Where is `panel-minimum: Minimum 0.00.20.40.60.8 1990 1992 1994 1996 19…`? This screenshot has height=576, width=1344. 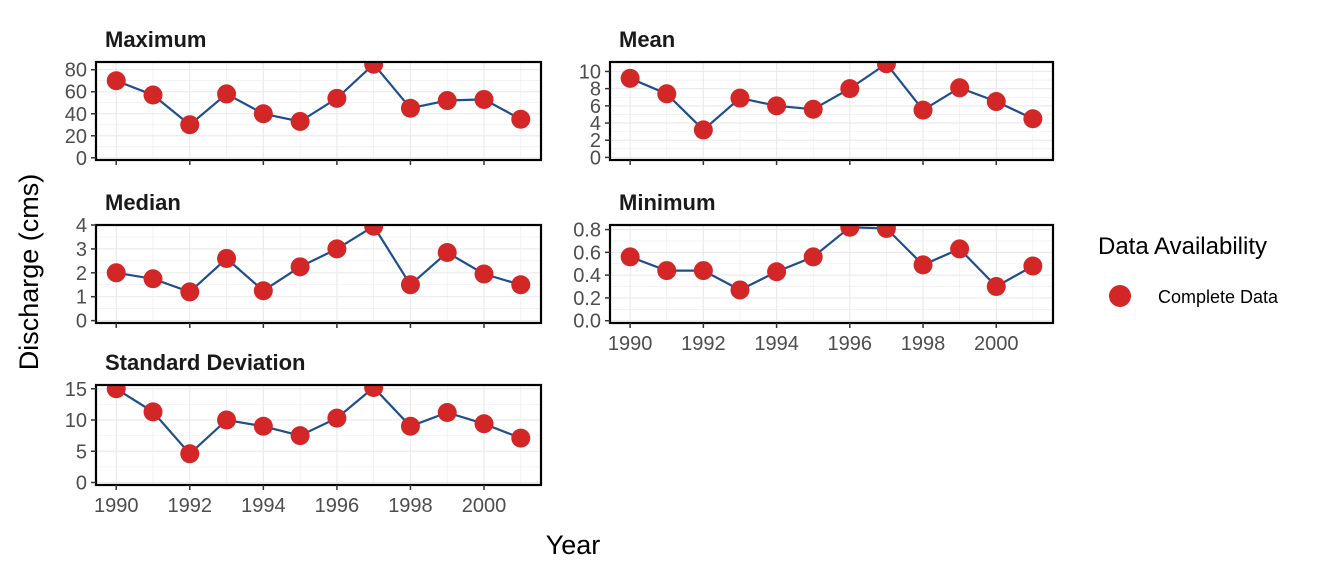 panel-minimum: Minimum 0.00.20.40.60.8 1990 1992 1994 1996 19… is located at coordinates (814, 272).